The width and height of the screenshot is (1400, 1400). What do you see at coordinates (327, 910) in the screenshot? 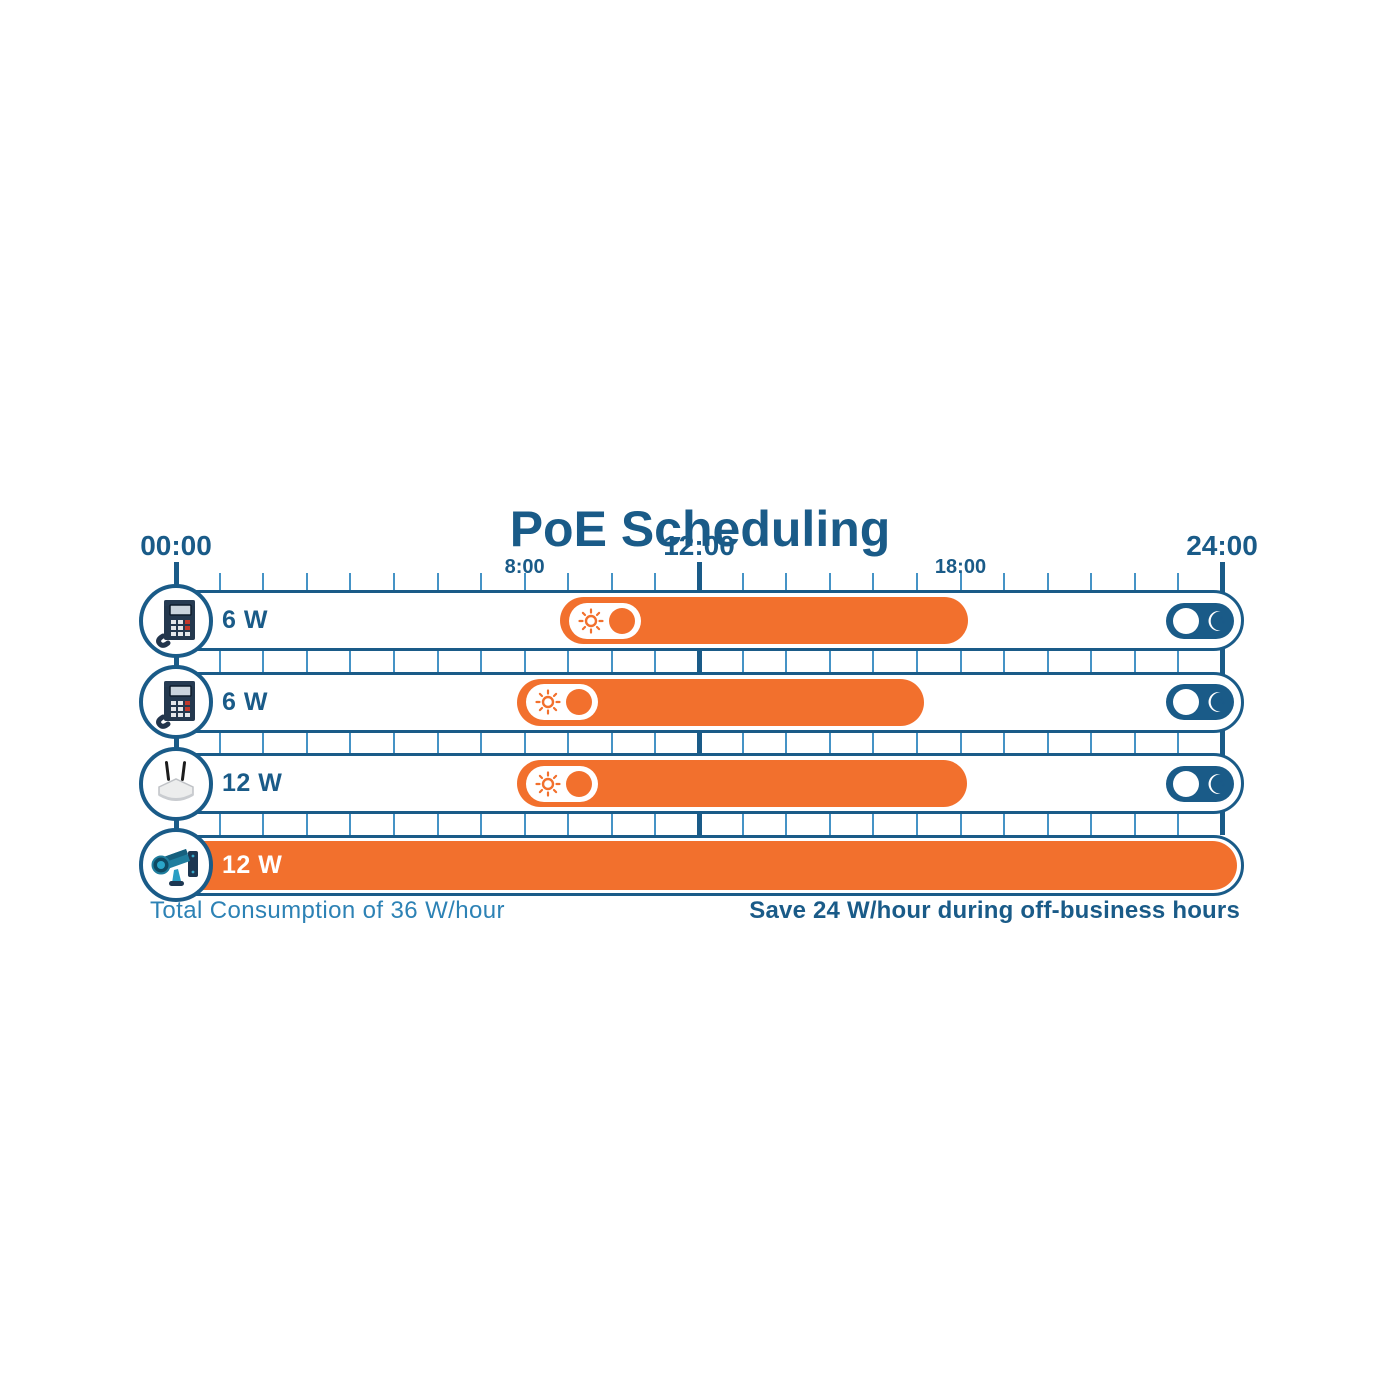
I see `total-consumption-note: Total Consumption of 36 W/hour` at bounding box center [327, 910].